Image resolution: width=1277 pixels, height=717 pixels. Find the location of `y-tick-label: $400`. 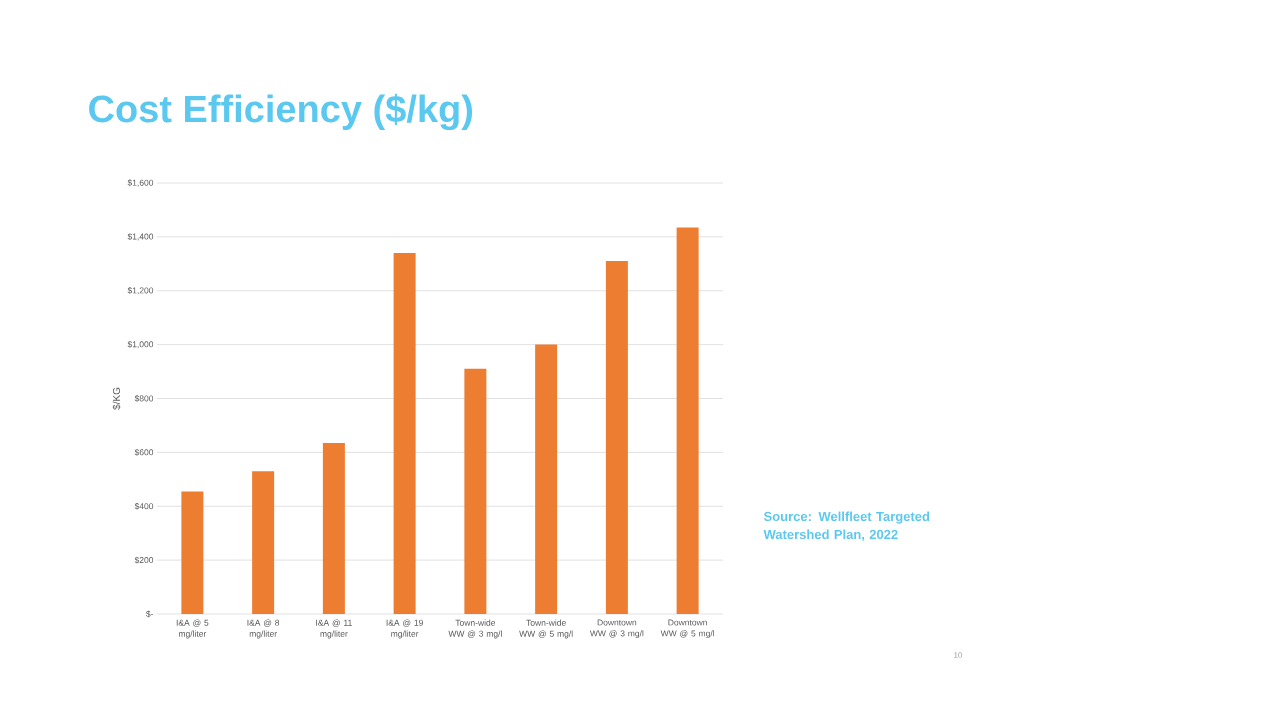

y-tick-label: $400 is located at coordinates (144, 506).